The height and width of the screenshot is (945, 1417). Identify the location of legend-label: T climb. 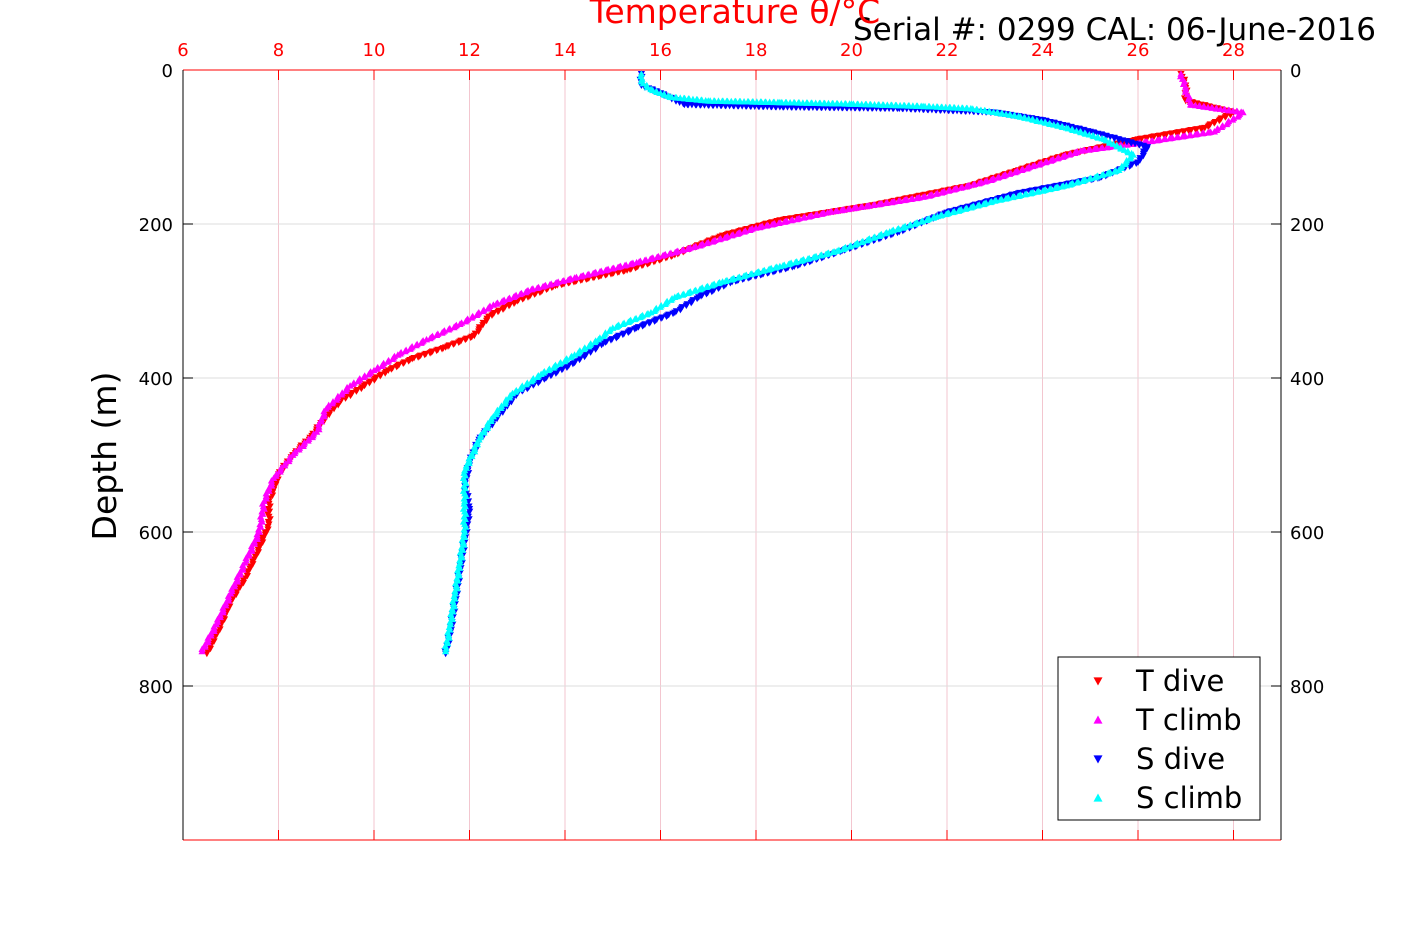
(1188, 720).